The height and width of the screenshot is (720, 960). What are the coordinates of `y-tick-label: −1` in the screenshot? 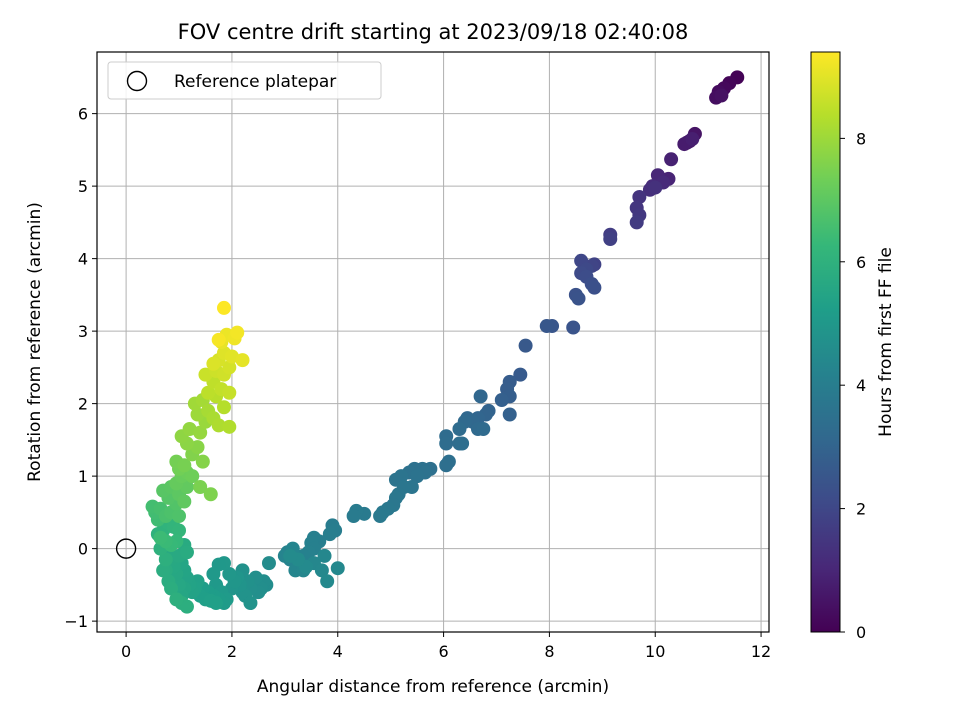 It's located at (76, 621).